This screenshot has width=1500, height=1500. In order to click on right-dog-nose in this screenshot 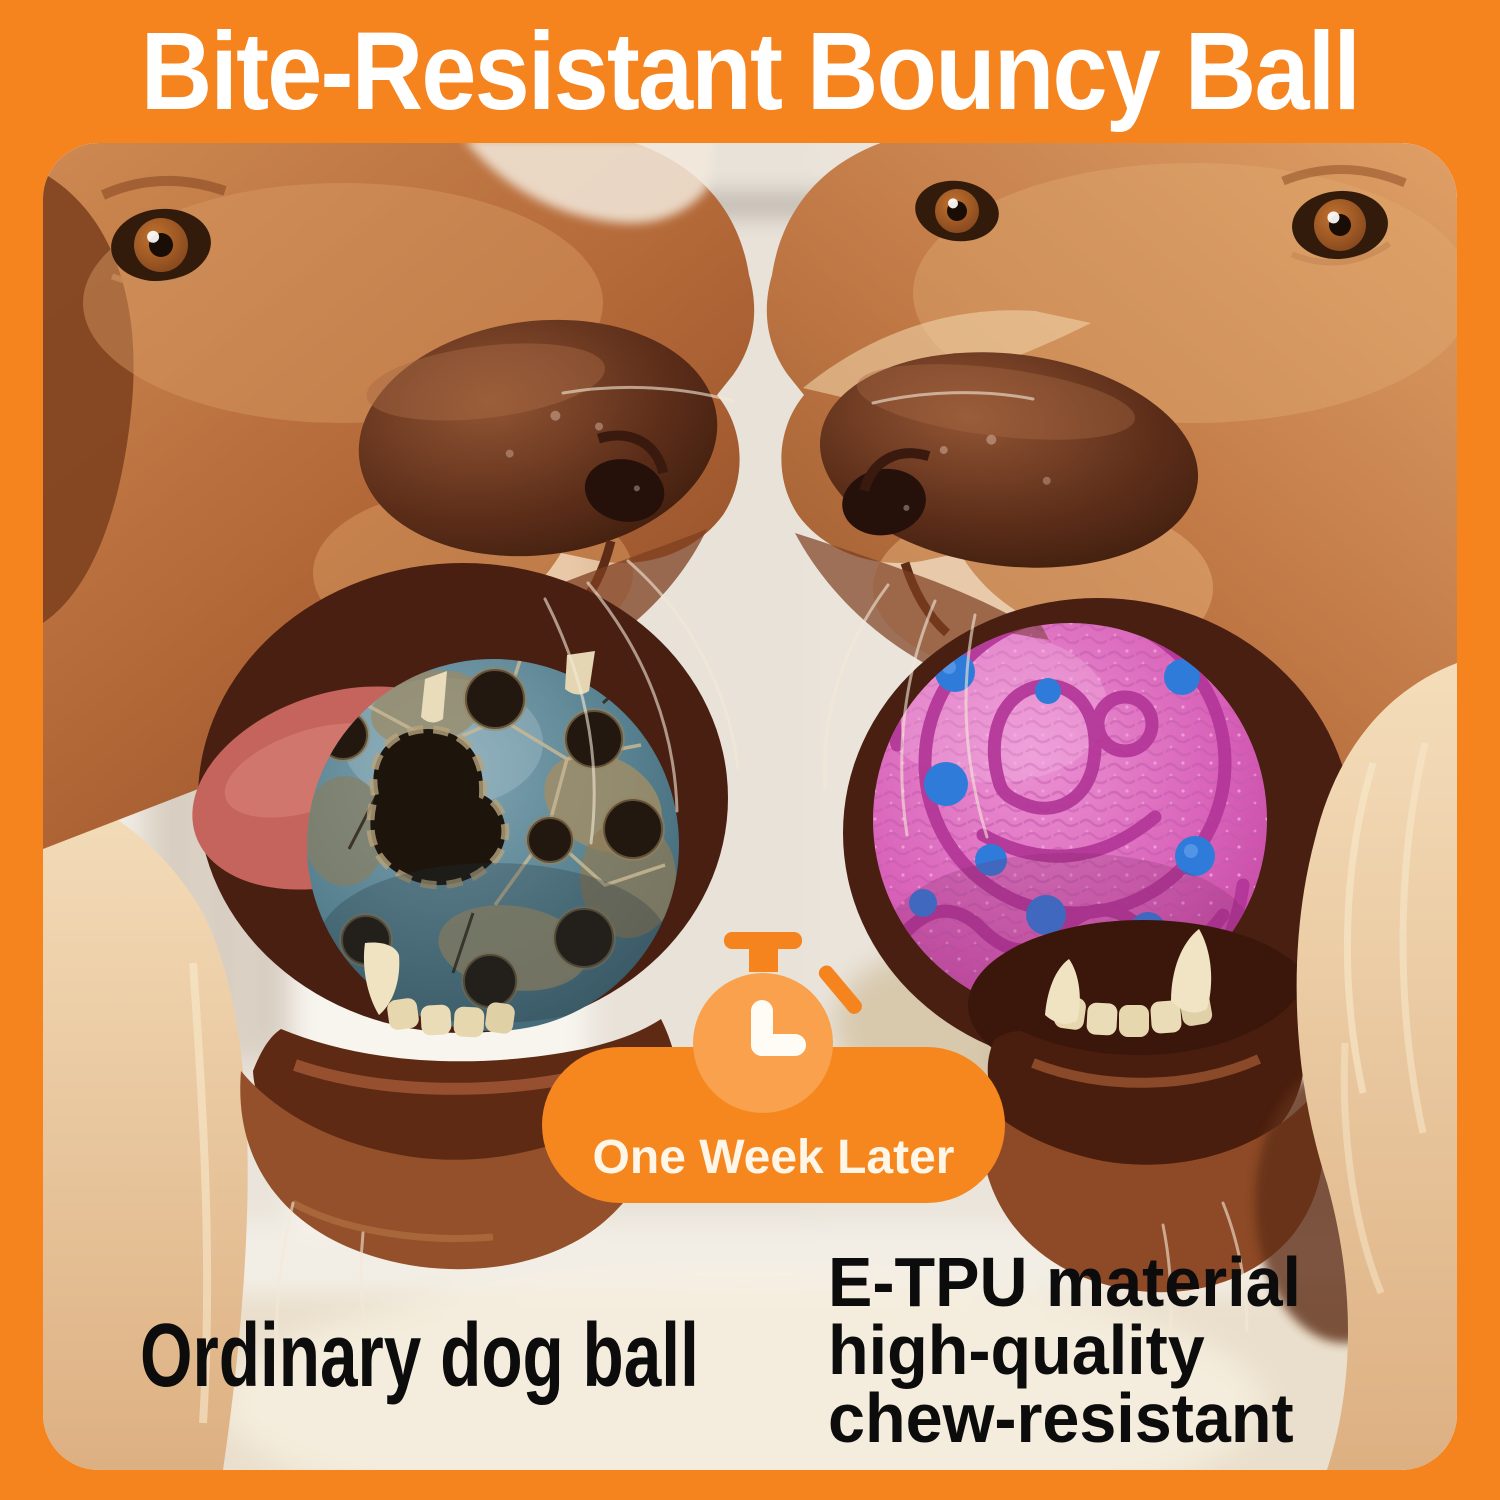, I will do `click(1009, 460)`.